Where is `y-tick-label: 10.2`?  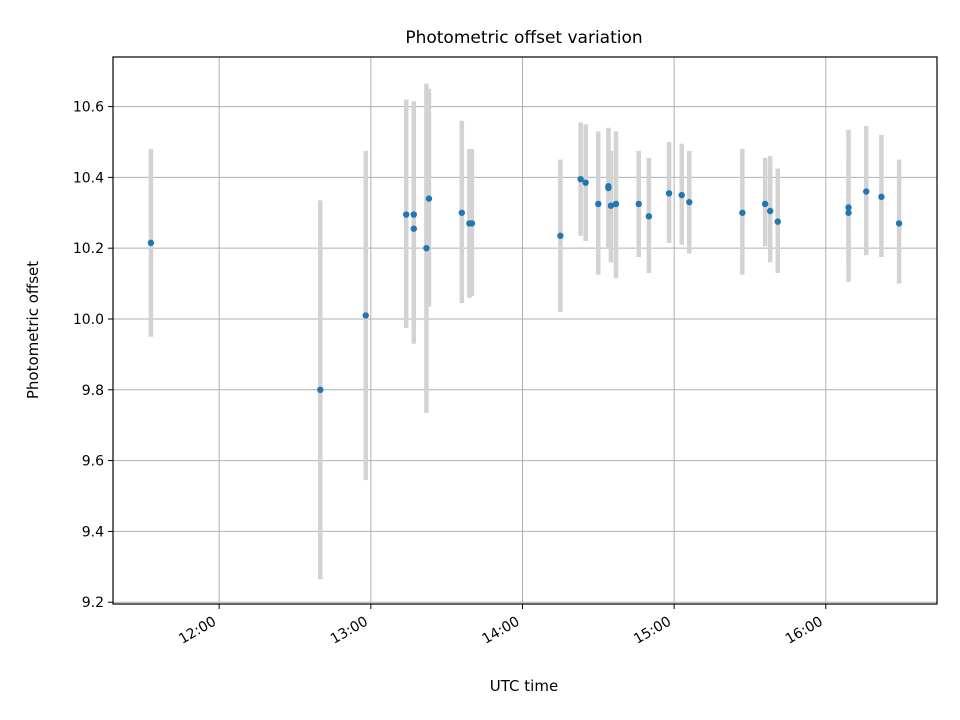
y-tick-label: 10.2 is located at coordinates (88, 249).